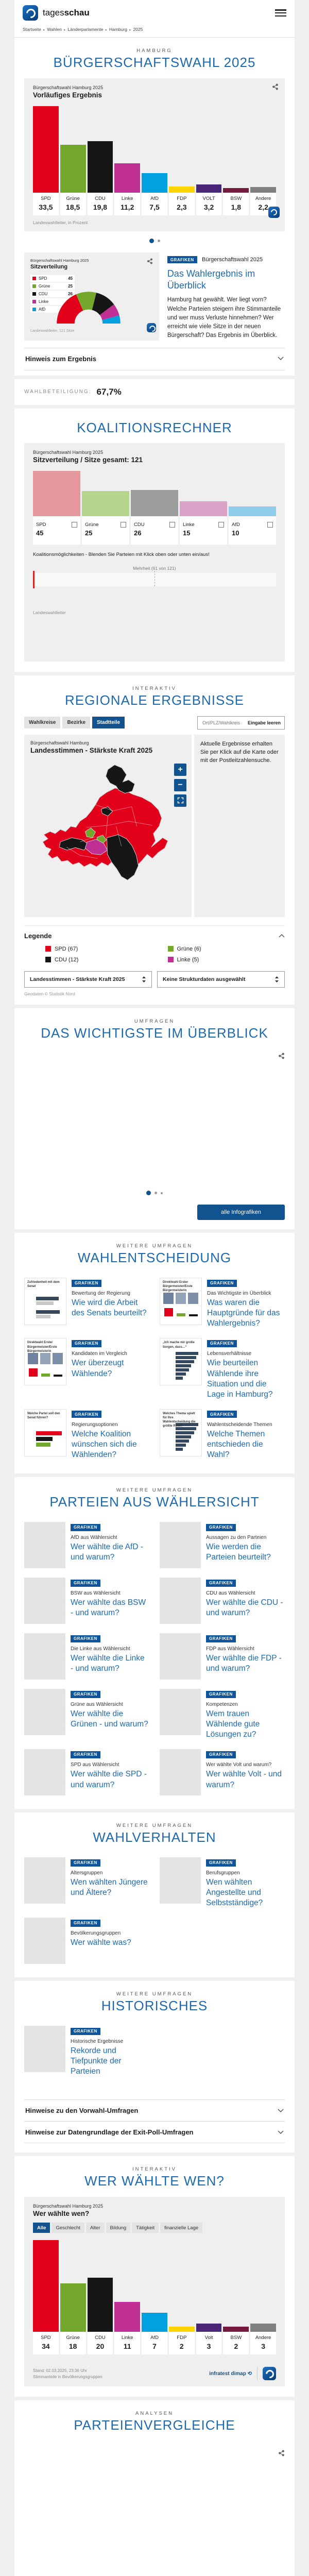 This screenshot has width=309, height=2576. I want to click on bar-value: 3, so click(263, 2347).